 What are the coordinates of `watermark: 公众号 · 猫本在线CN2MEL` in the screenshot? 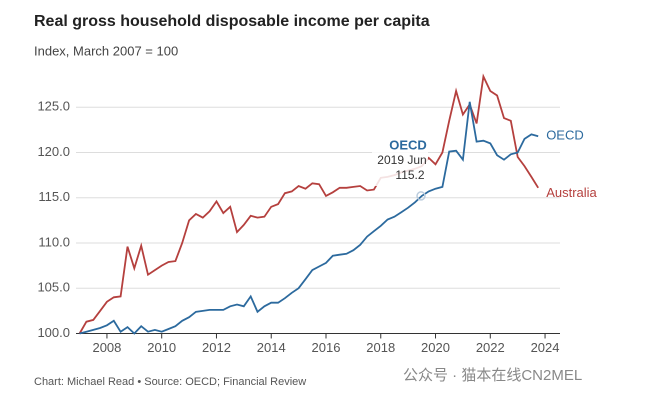 It's located at (492, 375).